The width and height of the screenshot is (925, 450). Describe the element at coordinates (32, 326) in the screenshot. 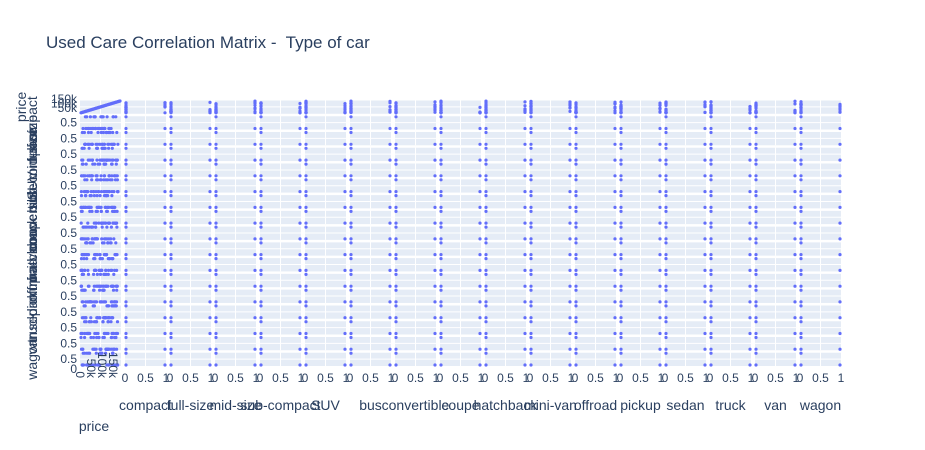

I see `y-axis-label: truck` at that location.